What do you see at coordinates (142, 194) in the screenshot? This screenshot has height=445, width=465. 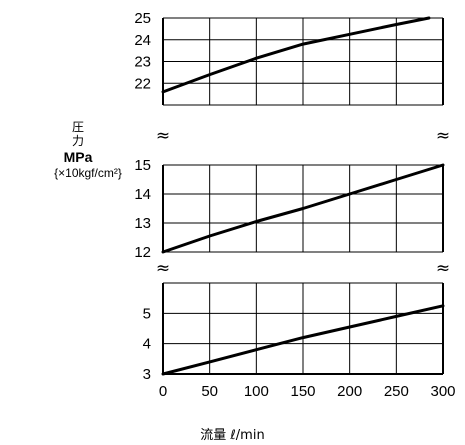 I see `y-tick-label: 14` at bounding box center [142, 194].